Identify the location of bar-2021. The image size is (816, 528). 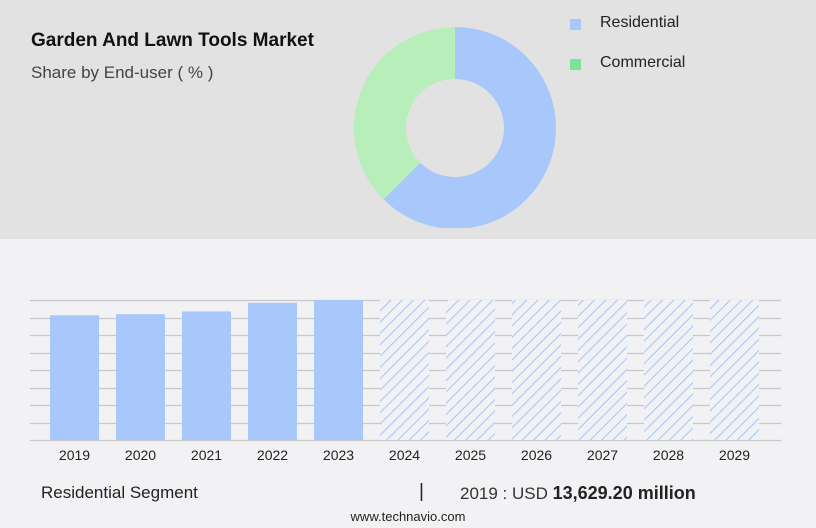
(206, 375).